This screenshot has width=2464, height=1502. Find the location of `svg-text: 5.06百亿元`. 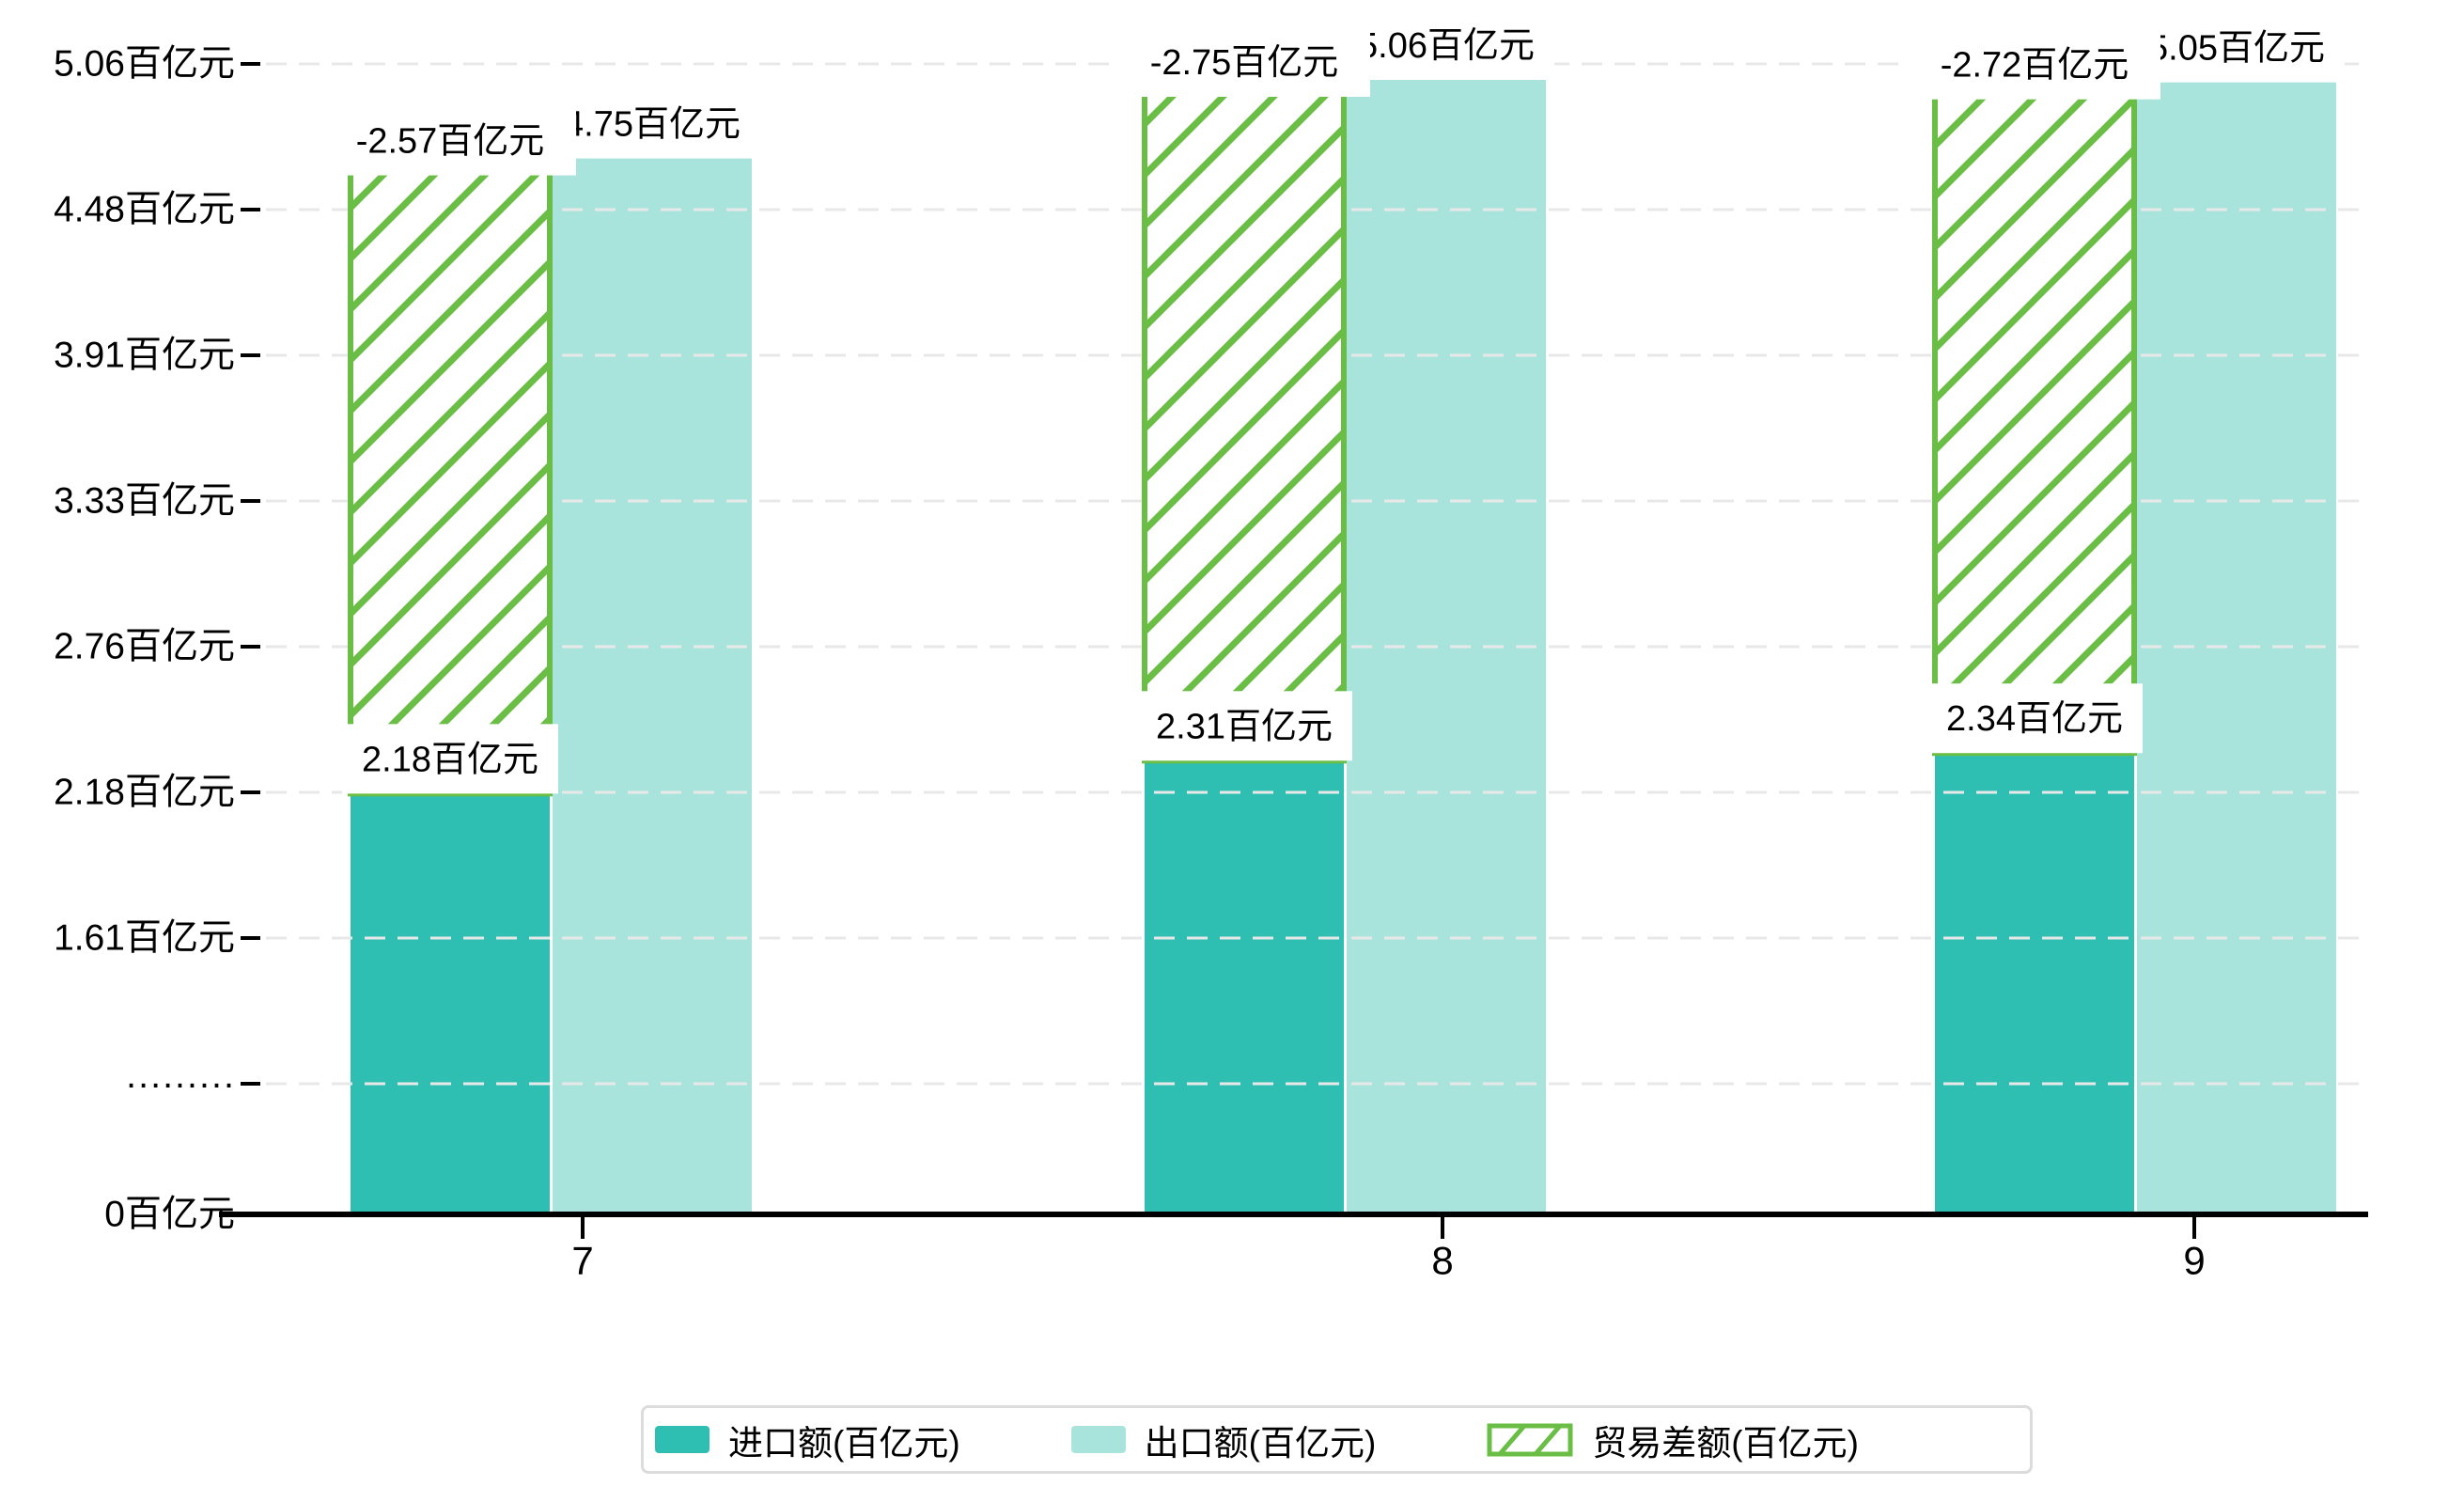

svg-text: 5.06百亿元 is located at coordinates (1446, 46).